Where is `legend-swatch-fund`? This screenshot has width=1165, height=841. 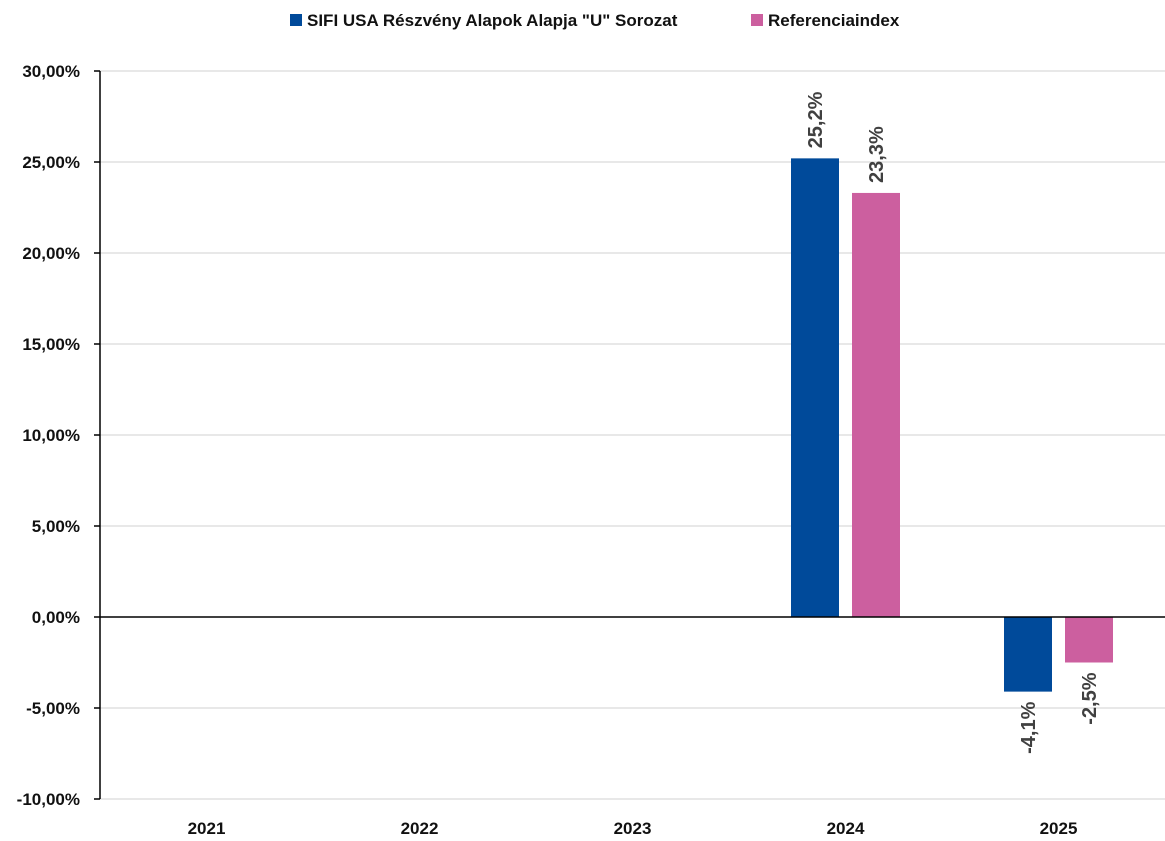
legend-swatch-fund is located at coordinates (296, 20).